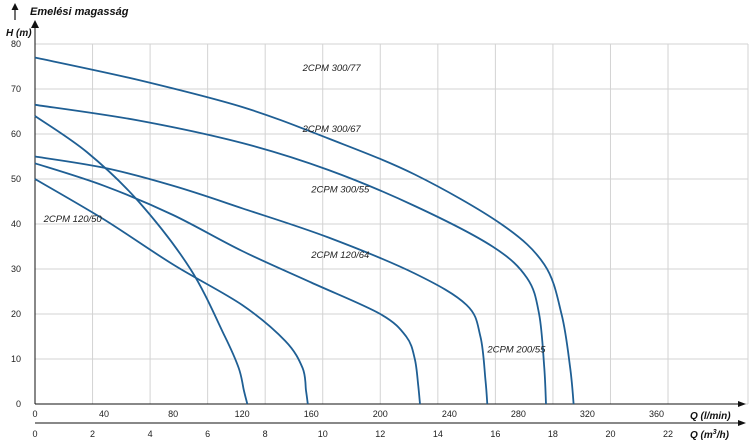  Describe the element at coordinates (380, 414) in the screenshot. I see `x-tick-label-lmin: 200` at that location.